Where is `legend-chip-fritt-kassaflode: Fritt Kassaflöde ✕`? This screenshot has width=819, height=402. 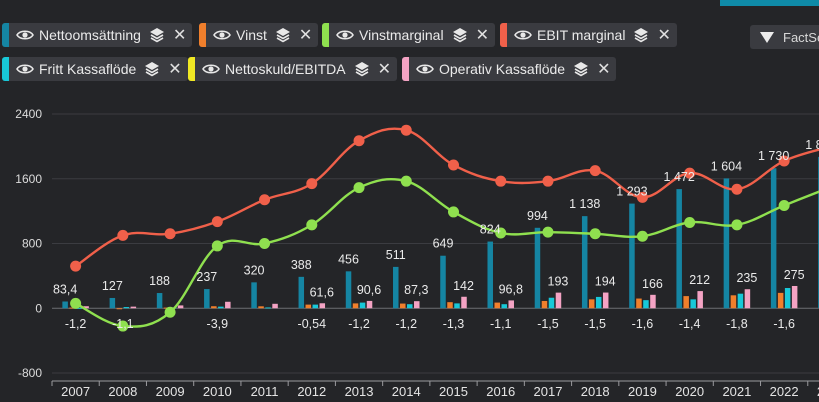
legend-chip-fritt-kassaflode: Fritt Kassaflöde ✕ is located at coordinates (95, 69).